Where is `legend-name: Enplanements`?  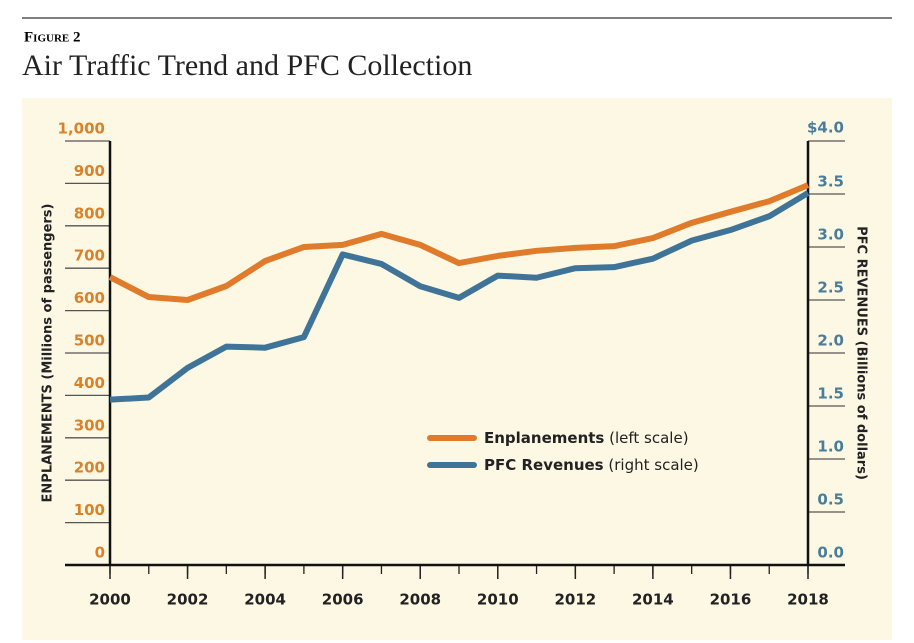 legend-name: Enplanements is located at coordinates (544, 438).